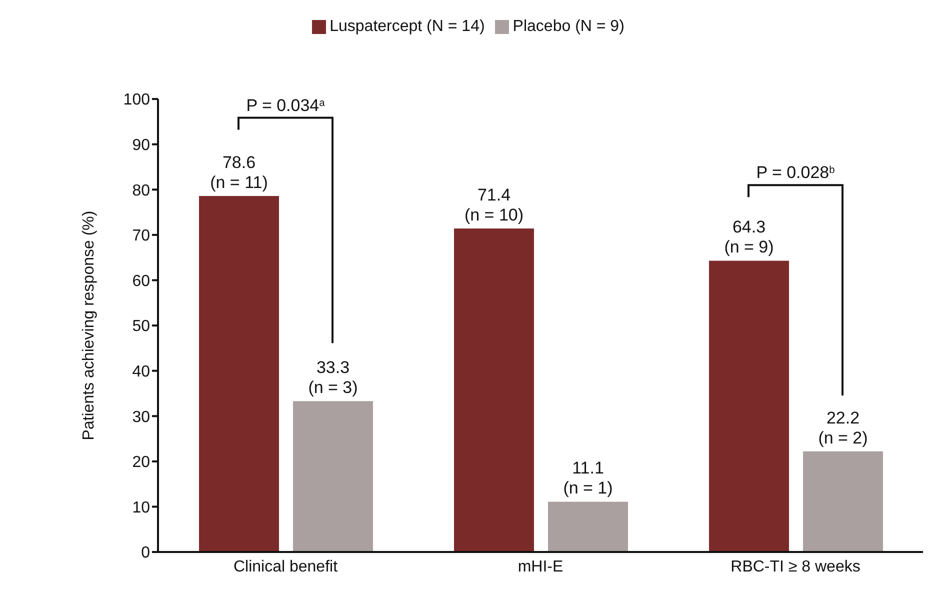 The height and width of the screenshot is (601, 947). Describe the element at coordinates (494, 205) in the screenshot. I see `data-label: 71.4 (n = 10)` at that location.